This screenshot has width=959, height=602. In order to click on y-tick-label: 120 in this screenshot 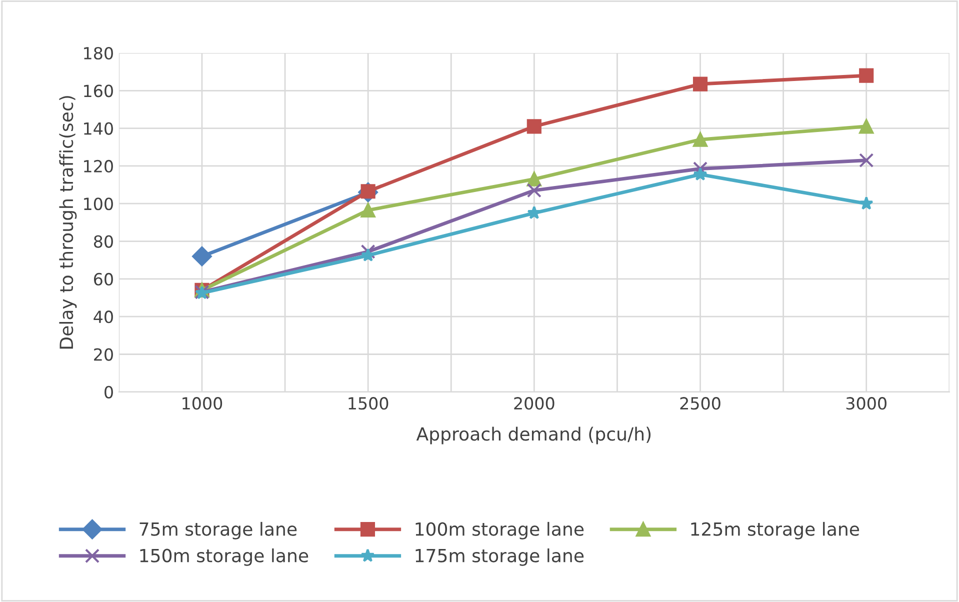, I will do `click(98, 166)`.